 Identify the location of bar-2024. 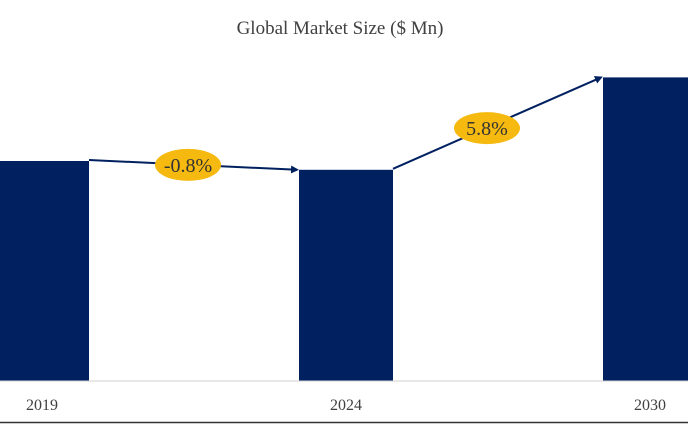
(346, 275).